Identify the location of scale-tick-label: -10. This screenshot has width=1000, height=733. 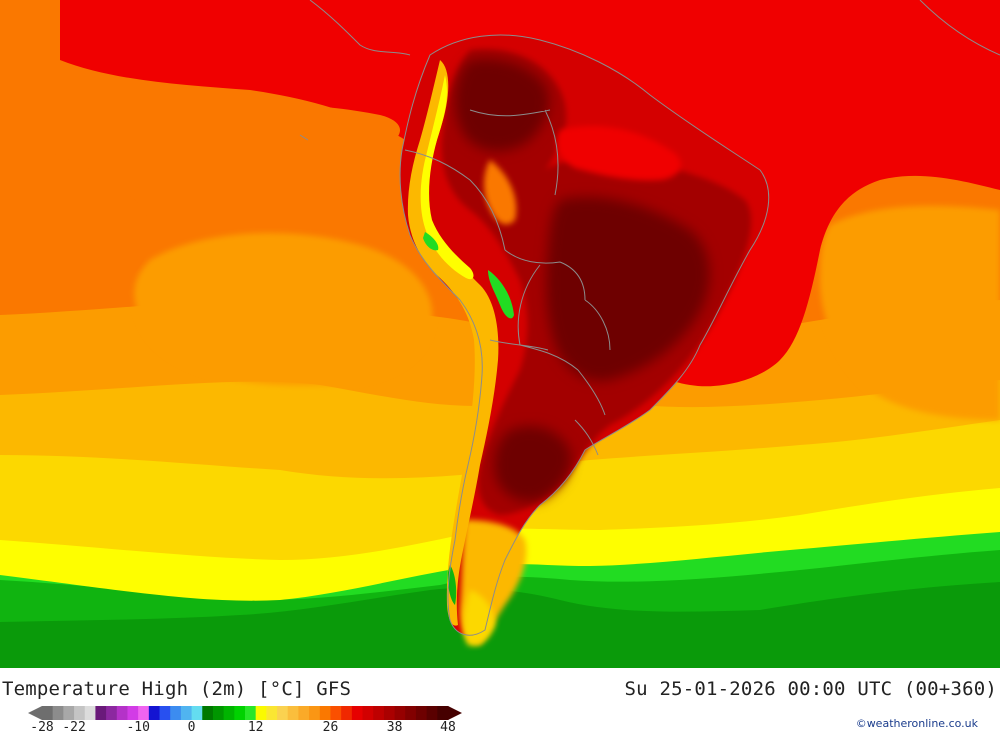
(137, 726).